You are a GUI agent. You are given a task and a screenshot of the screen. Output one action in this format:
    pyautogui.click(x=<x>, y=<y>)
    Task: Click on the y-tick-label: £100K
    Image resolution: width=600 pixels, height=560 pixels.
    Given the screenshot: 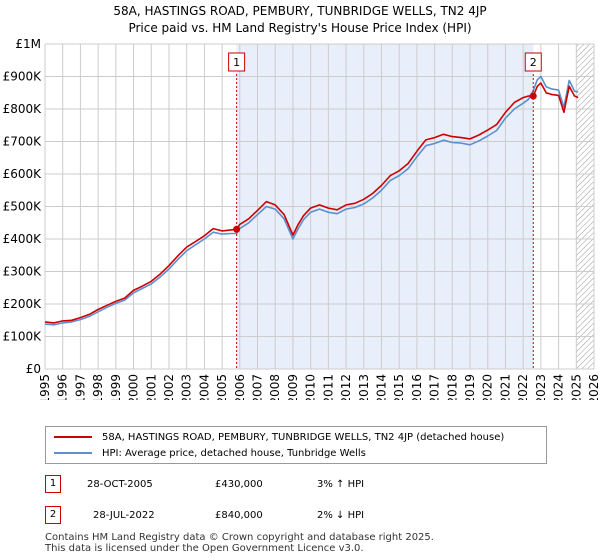 What is the action you would take?
    pyautogui.click(x=23, y=337)
    